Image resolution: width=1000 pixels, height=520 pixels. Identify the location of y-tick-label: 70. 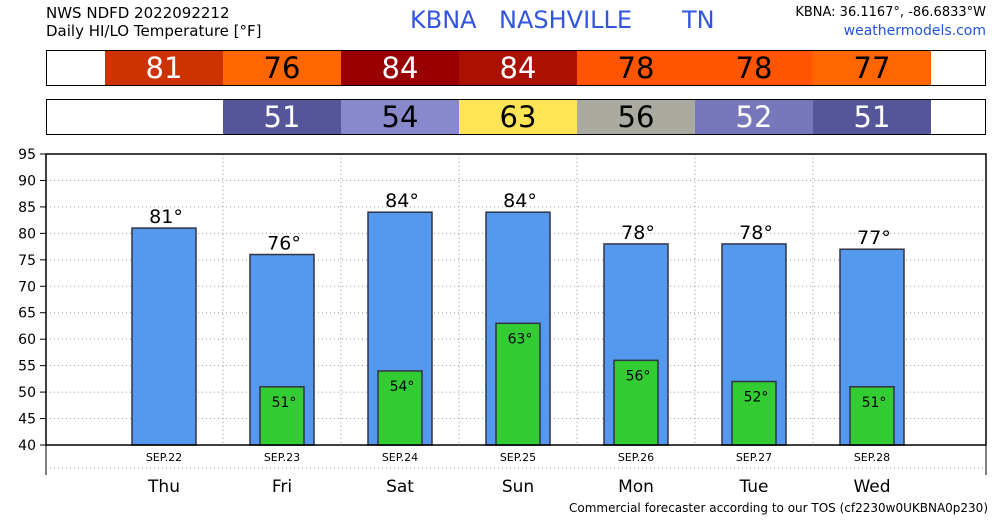
(27, 287).